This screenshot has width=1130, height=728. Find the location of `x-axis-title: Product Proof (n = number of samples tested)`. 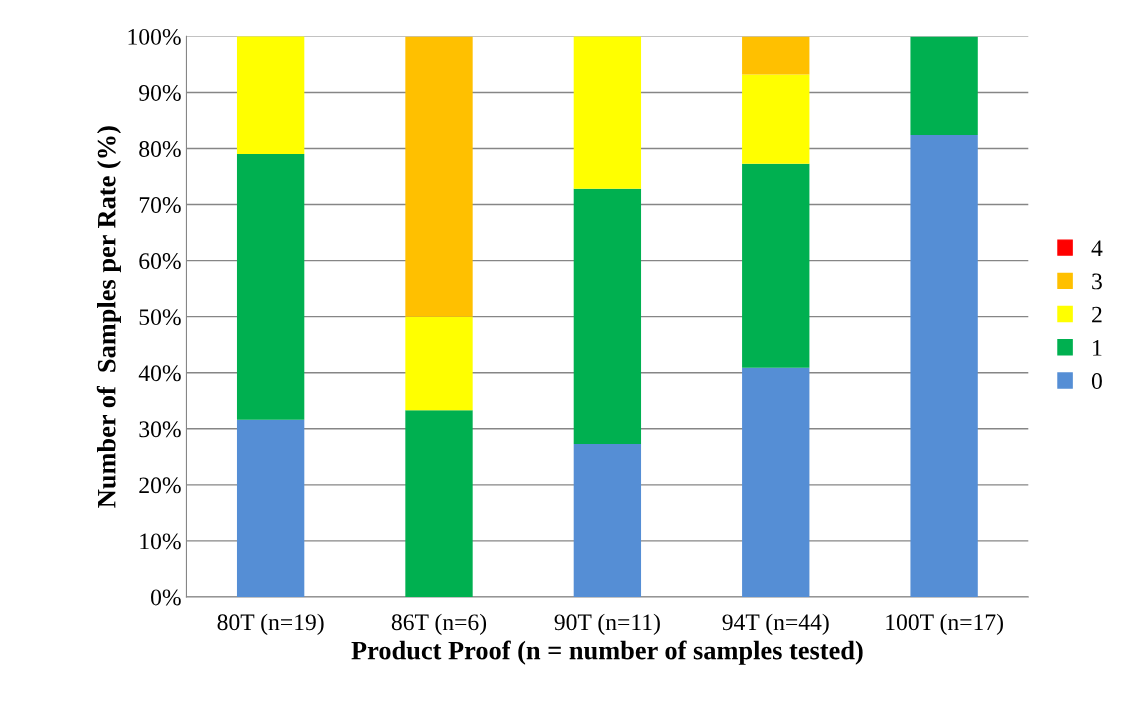

x-axis-title: Product Proof (n = number of samples tested) is located at coordinates (607, 652).